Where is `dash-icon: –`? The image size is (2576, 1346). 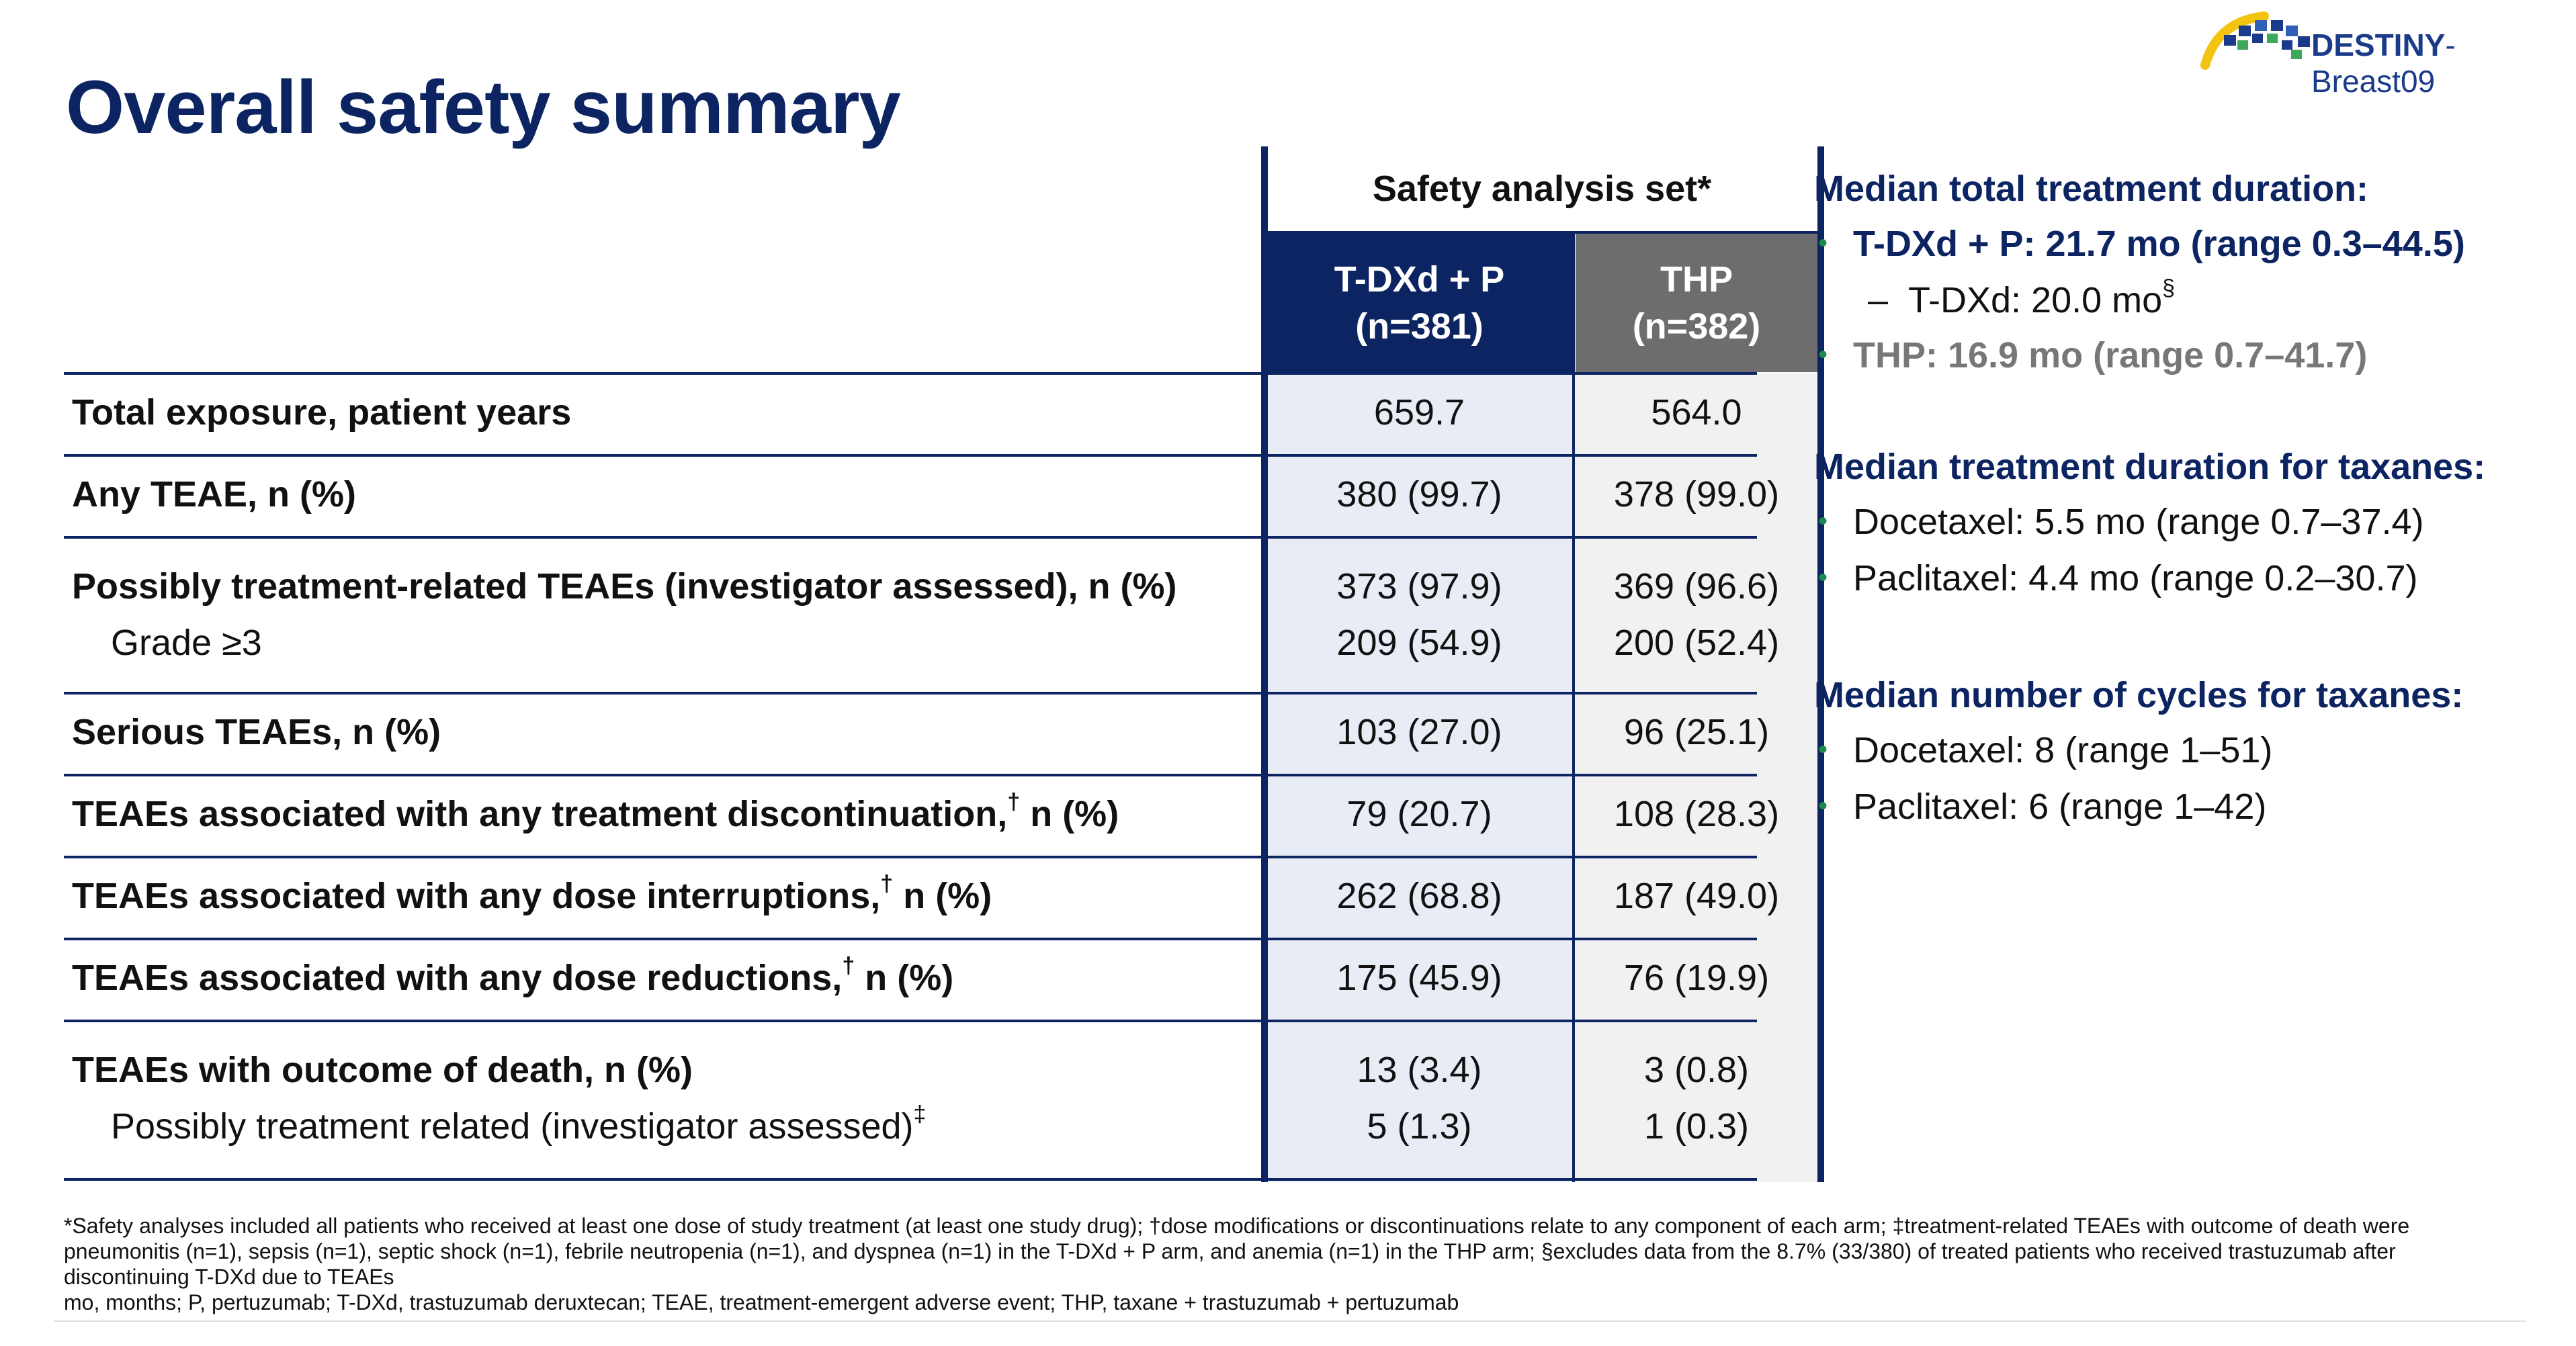 dash-icon: – is located at coordinates (1878, 300).